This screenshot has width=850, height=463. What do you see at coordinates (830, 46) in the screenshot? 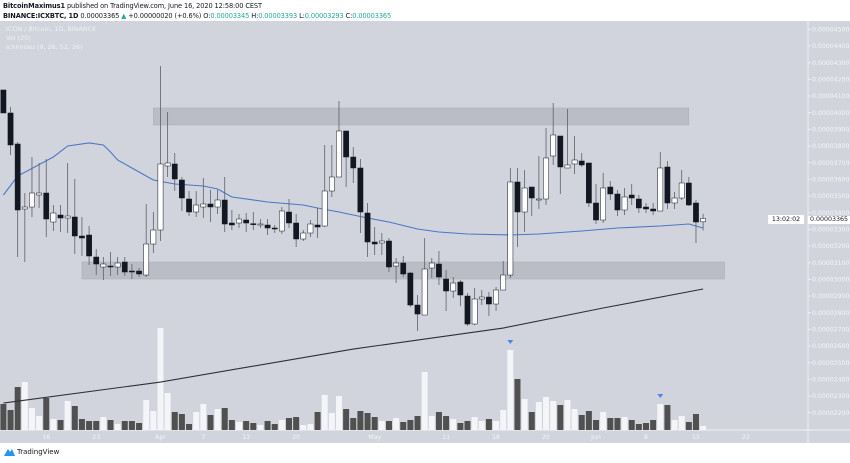
I see `price-tick-label: 0.00004400` at bounding box center [830, 46].